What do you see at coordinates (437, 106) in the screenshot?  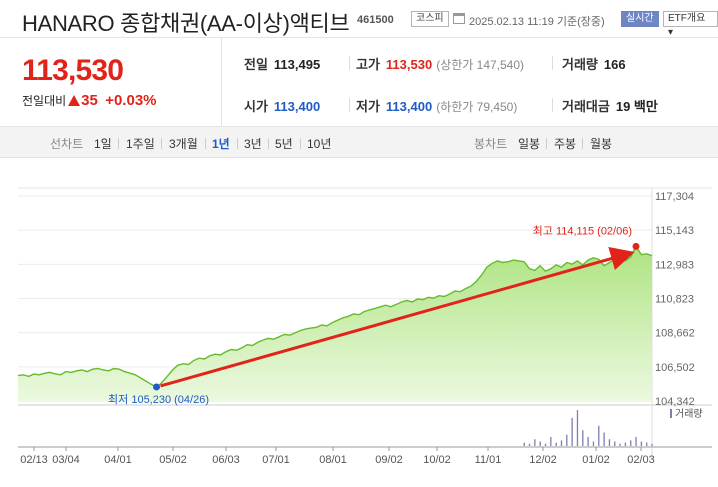 I see `stat-low: 저가 113,400 (하한가 79,450)` at bounding box center [437, 106].